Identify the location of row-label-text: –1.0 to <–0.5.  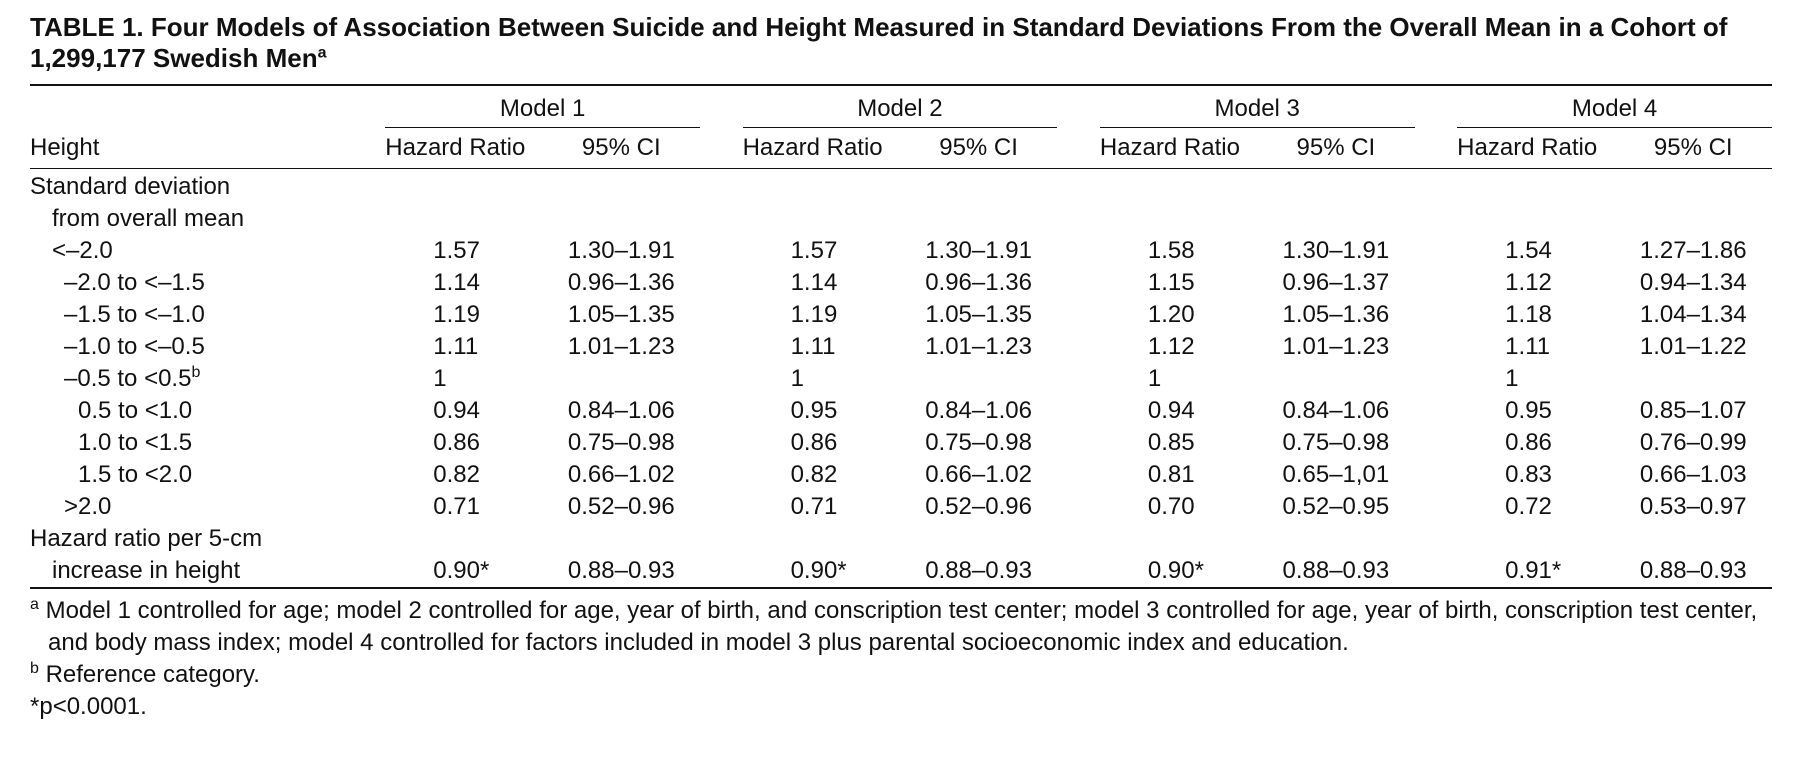
(134, 346).